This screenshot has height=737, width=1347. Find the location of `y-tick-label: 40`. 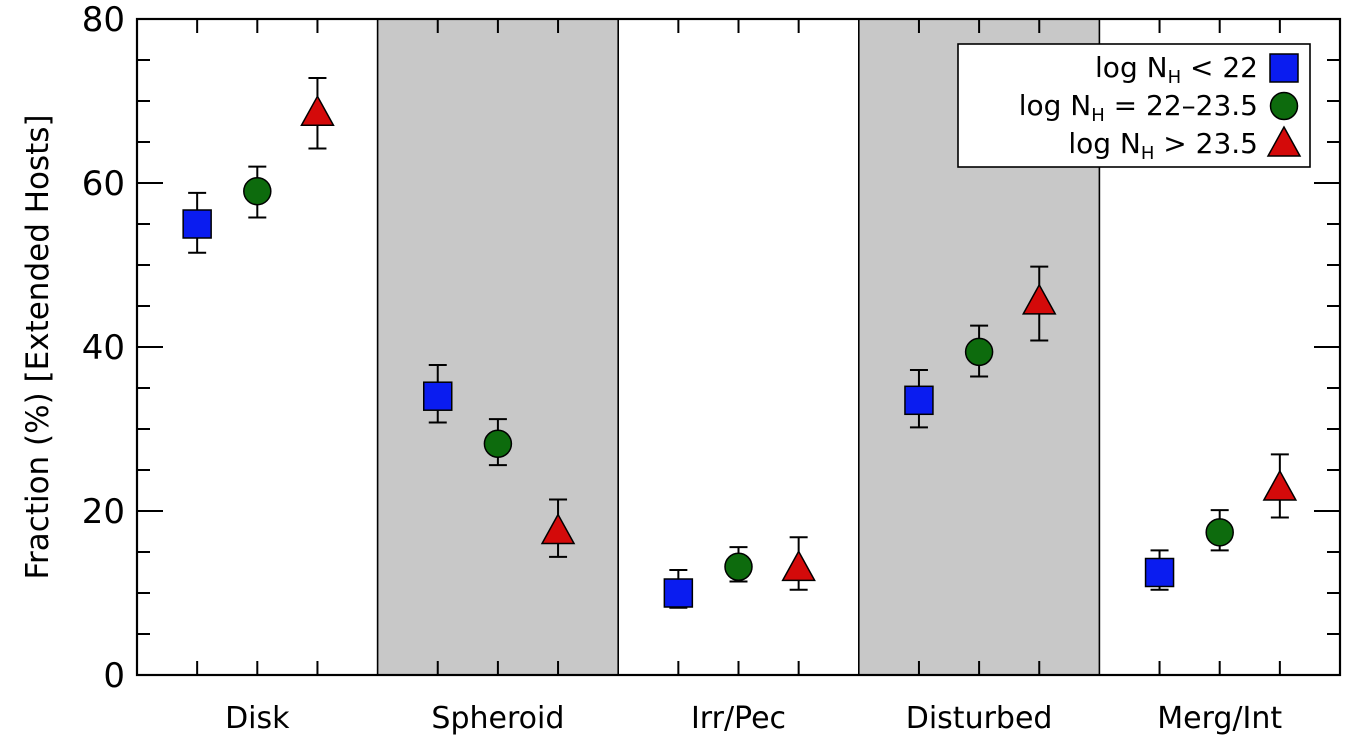

y-tick-label: 40 is located at coordinates (103, 348).